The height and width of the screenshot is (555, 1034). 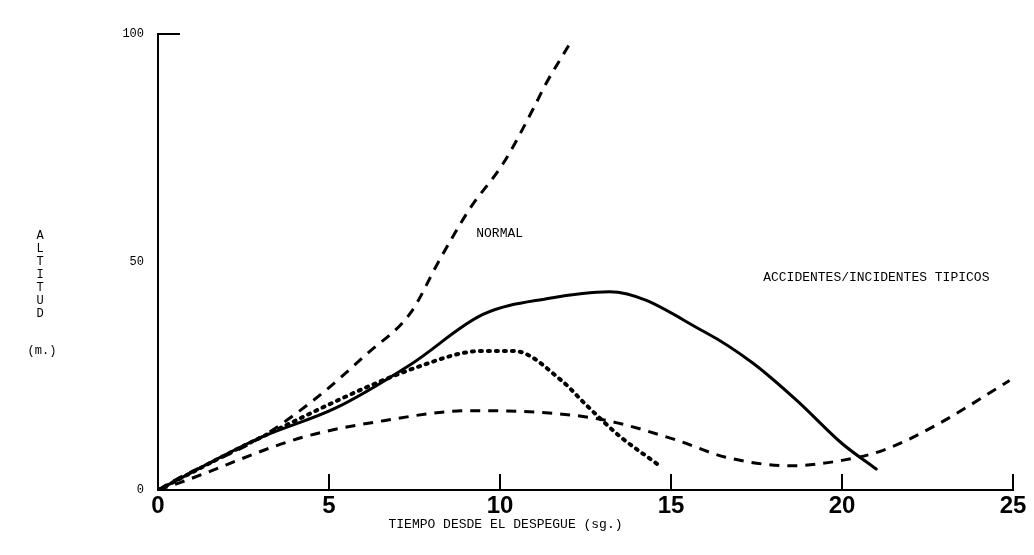 I want to click on x-tick-label: 5, so click(x=329, y=505).